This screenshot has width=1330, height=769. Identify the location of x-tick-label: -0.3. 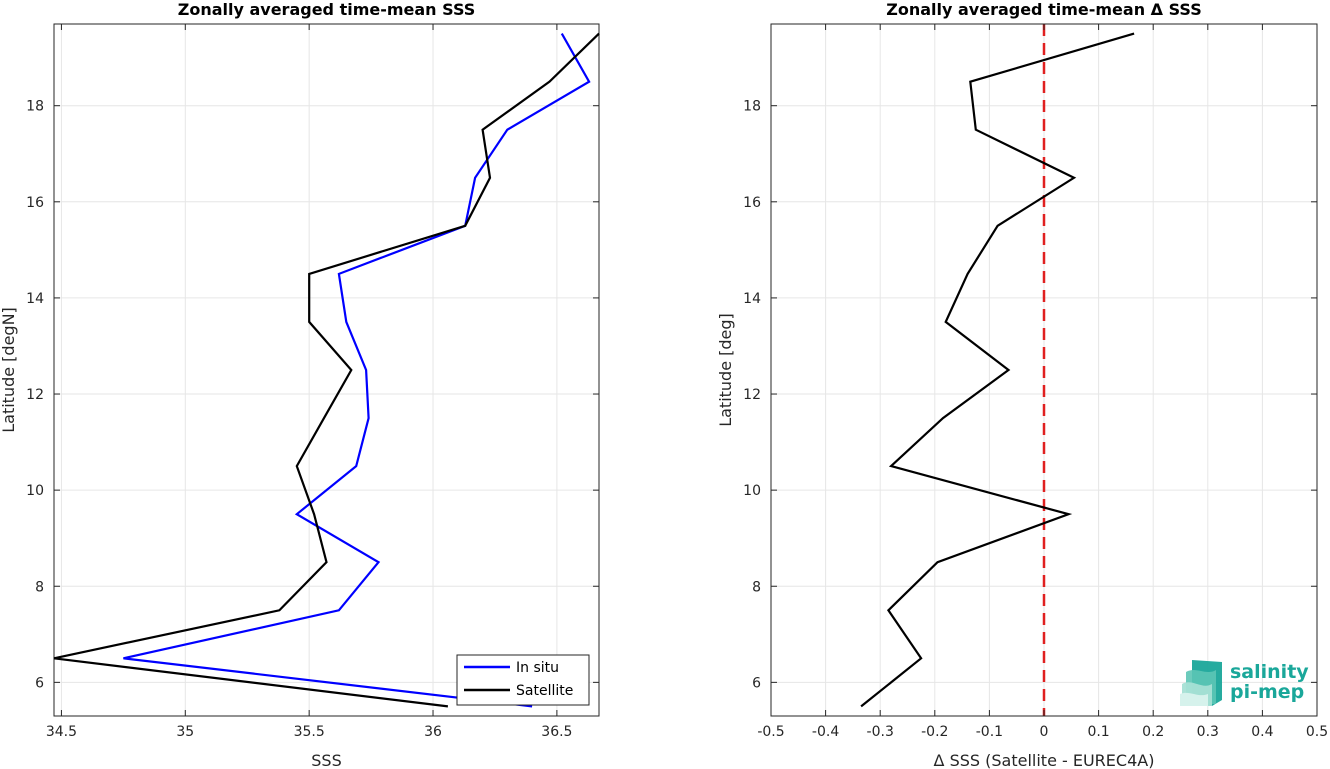
(880, 732).